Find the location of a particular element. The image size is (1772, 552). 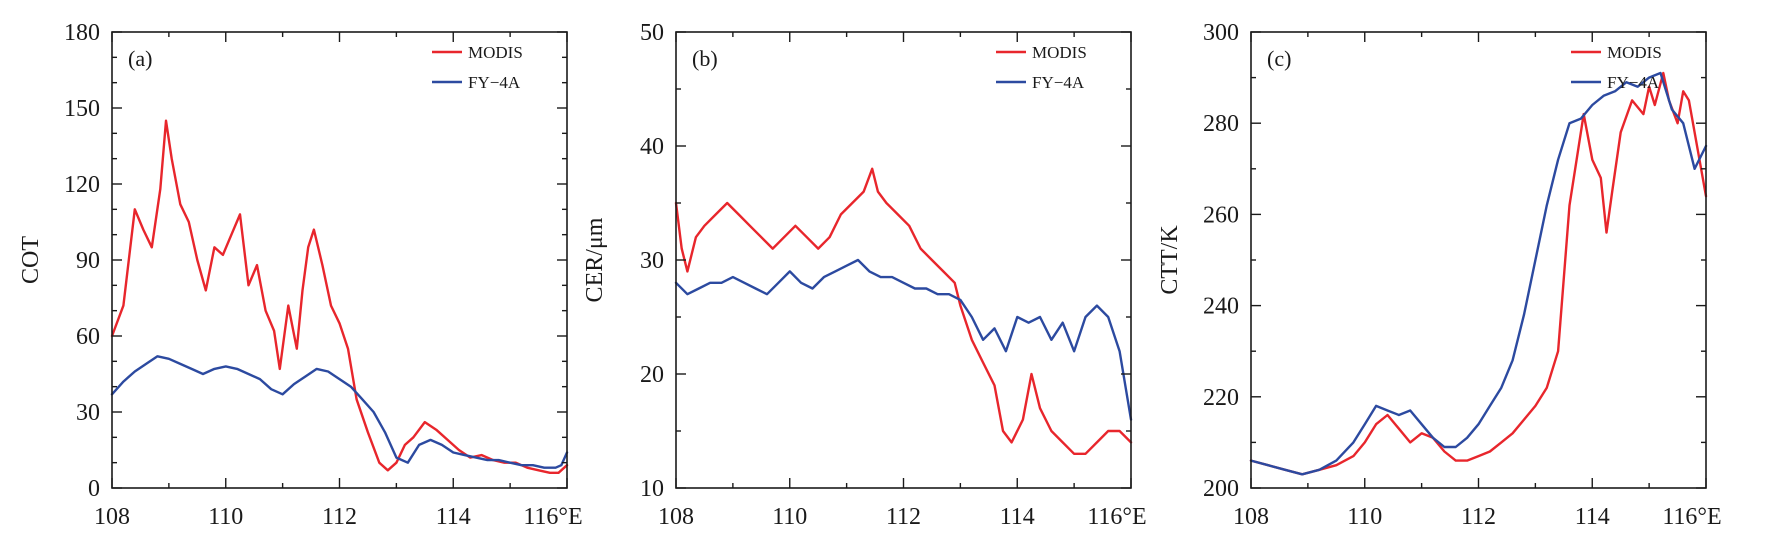

y-tick-label: 50 is located at coordinates (652, 33).